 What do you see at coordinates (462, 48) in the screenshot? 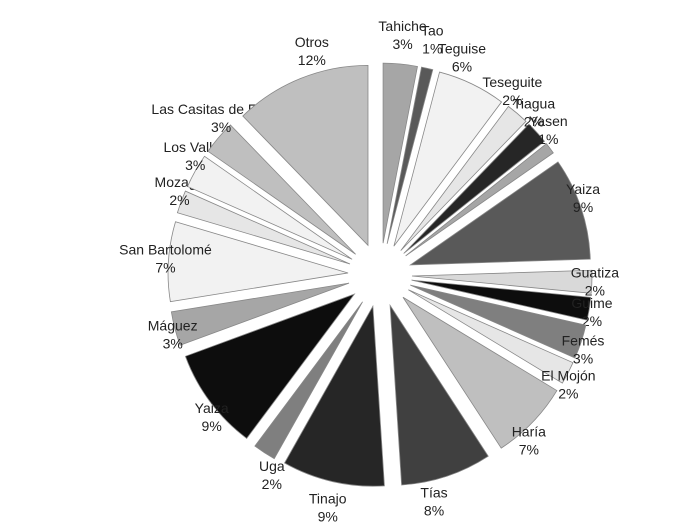
I see `slice-label: Teguise` at bounding box center [462, 48].